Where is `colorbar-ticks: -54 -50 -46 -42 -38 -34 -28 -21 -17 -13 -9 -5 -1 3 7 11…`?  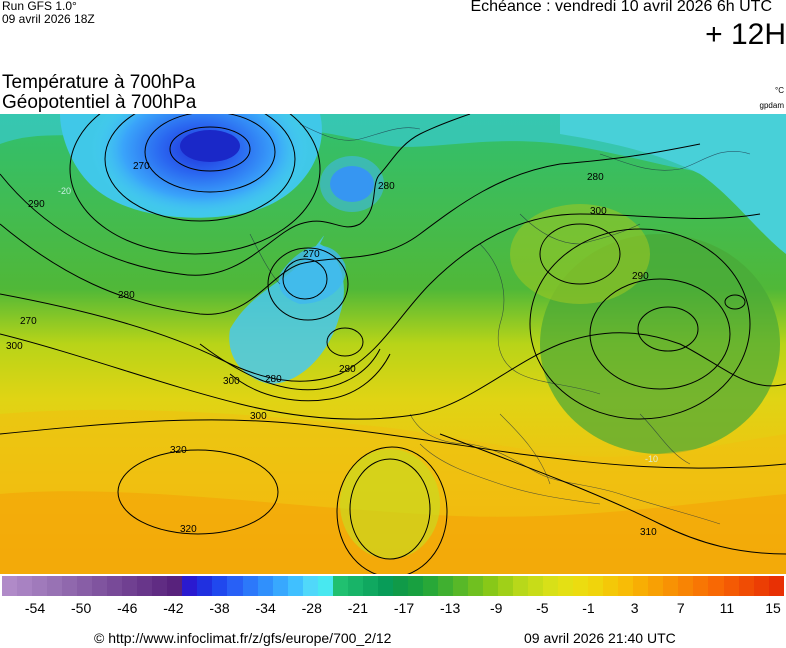 colorbar-ticks: -54 -50 -46 -42 -38 -34 -28 -21 -17 -13 -9 -5 -1 3 7 11… is located at coordinates (393, 609).